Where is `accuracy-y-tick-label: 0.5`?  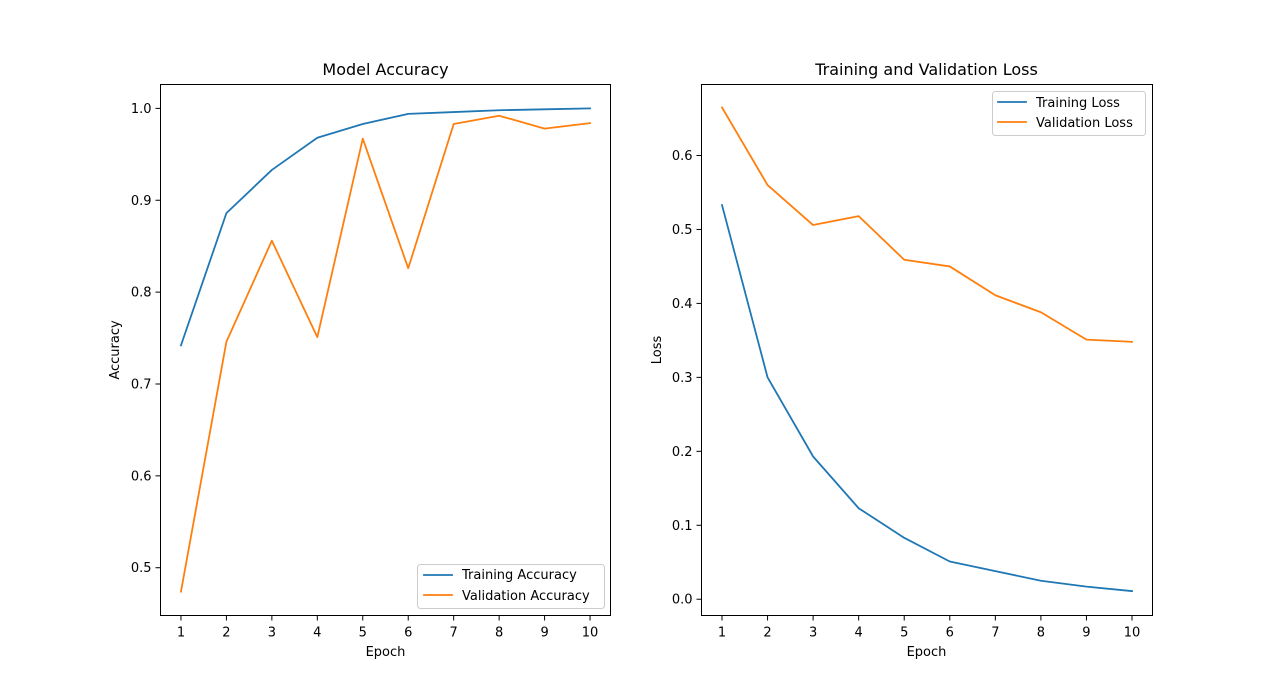 accuracy-y-tick-label: 0.5 is located at coordinates (141, 568).